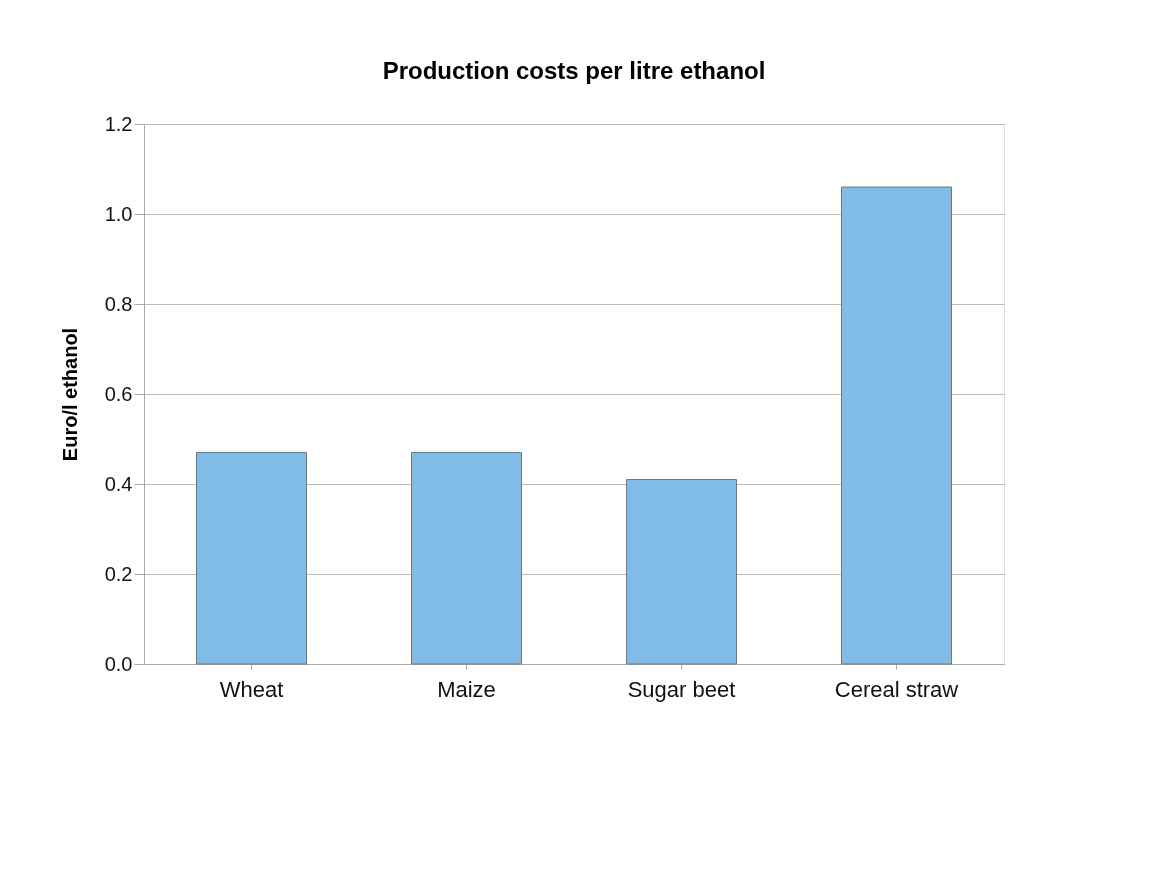 The height and width of the screenshot is (876, 1156). Describe the element at coordinates (251, 689) in the screenshot. I see `x-tick-label: Wheat` at that location.